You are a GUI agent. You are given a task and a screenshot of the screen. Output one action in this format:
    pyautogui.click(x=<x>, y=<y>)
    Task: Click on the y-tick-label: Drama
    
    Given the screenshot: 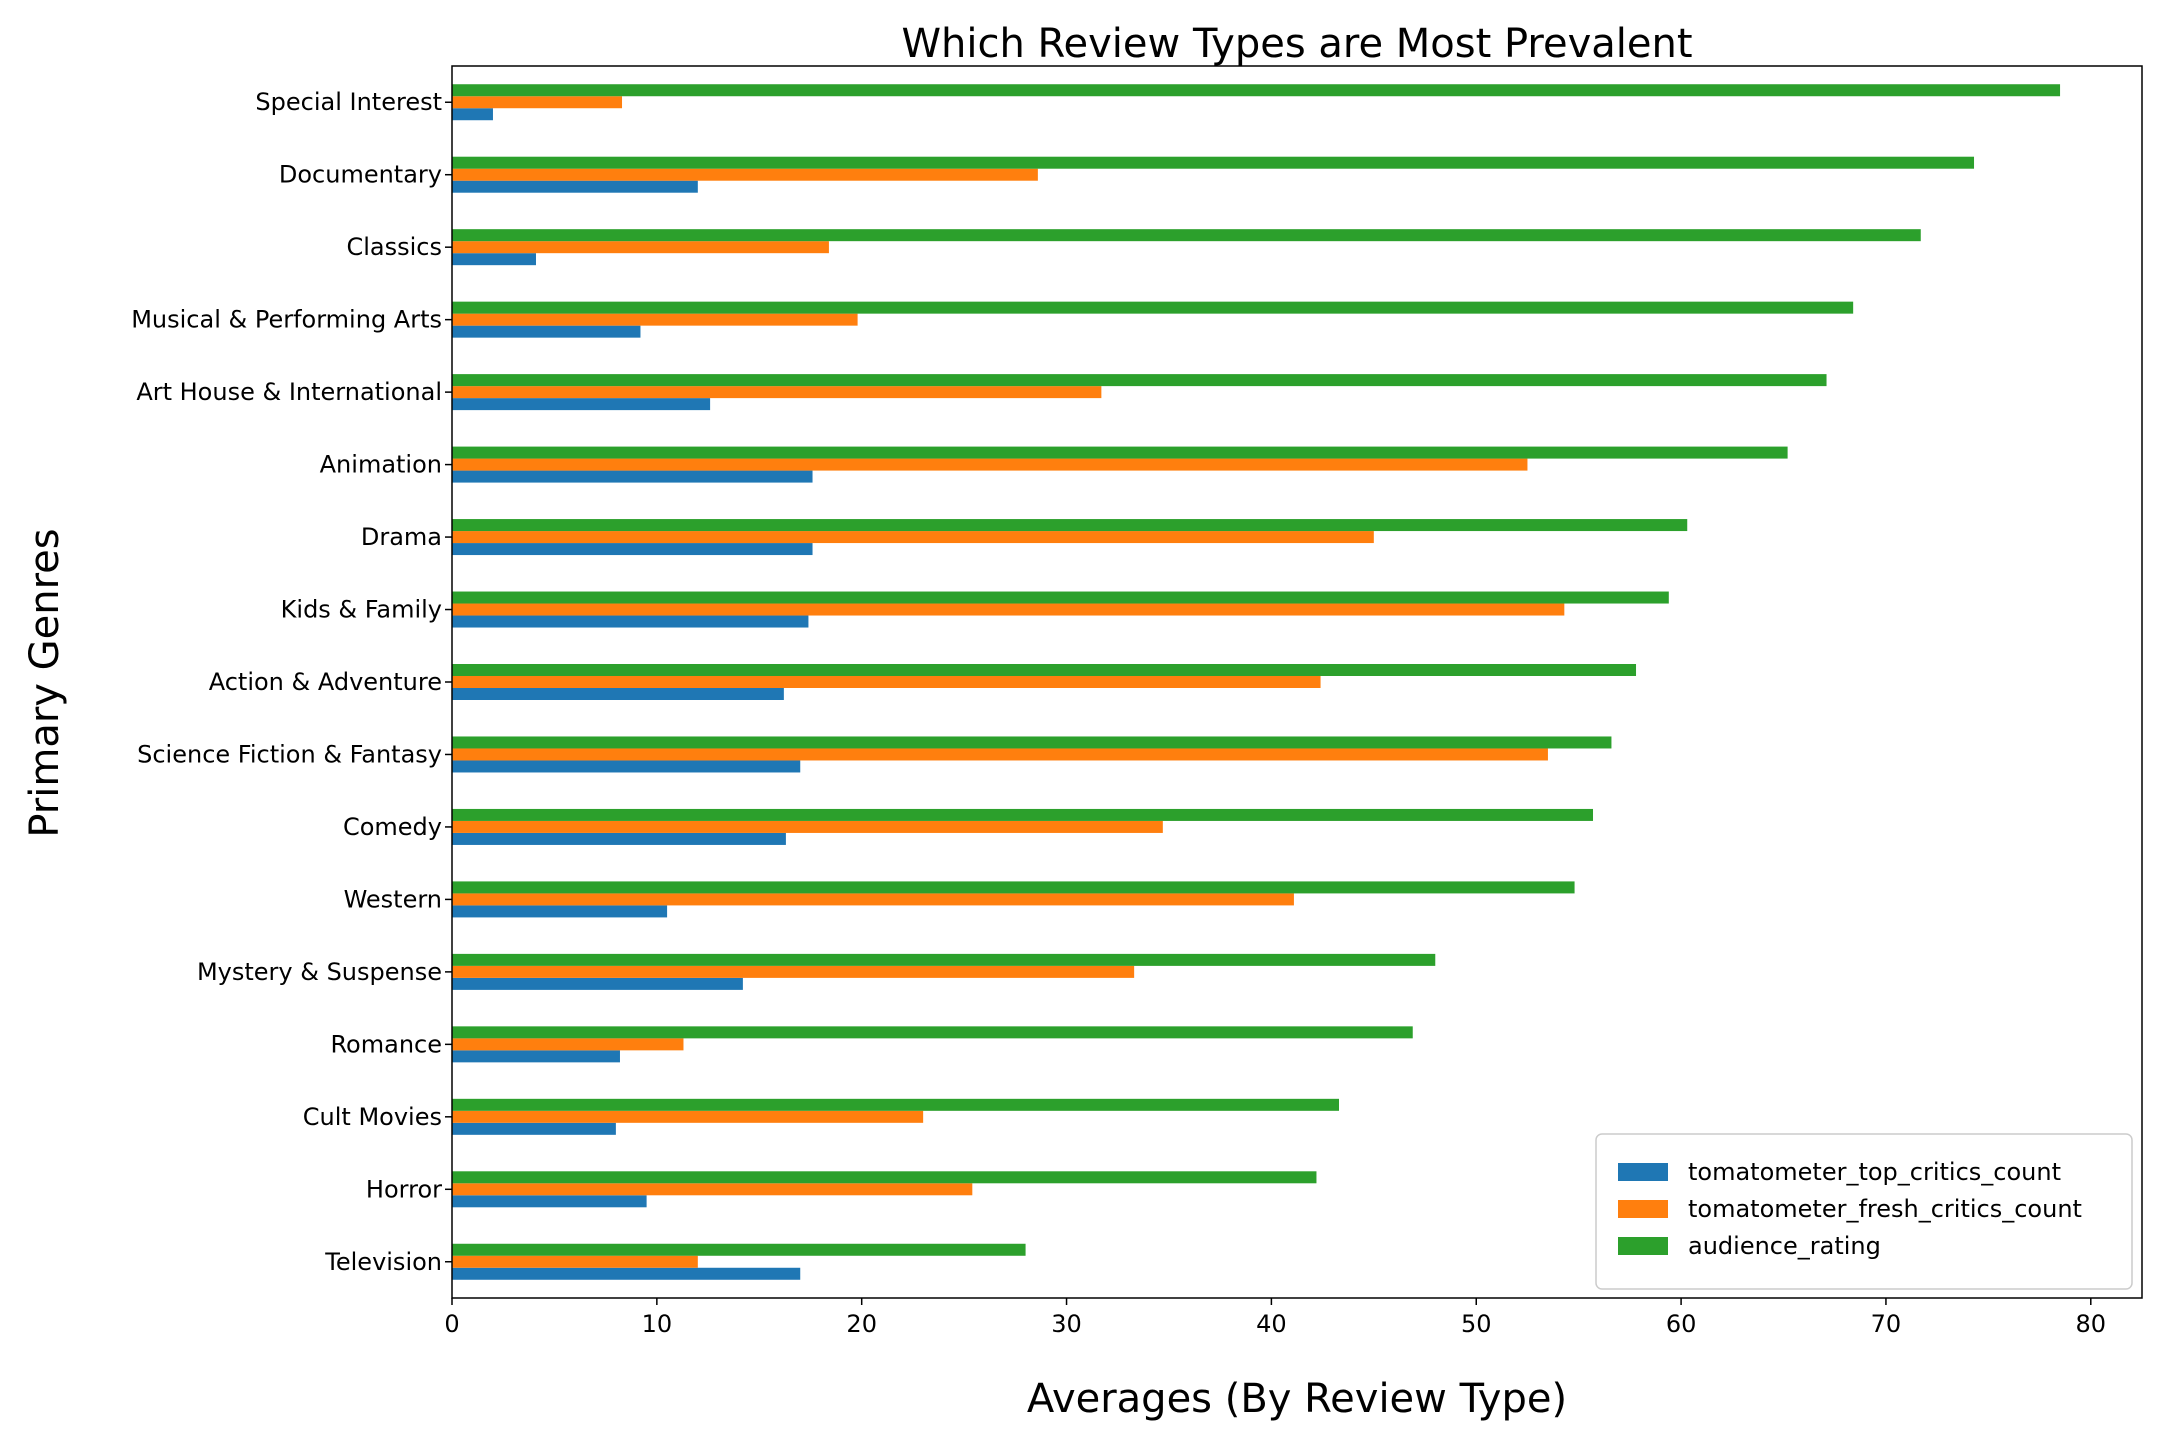 What is the action you would take?
    pyautogui.click(x=401, y=537)
    